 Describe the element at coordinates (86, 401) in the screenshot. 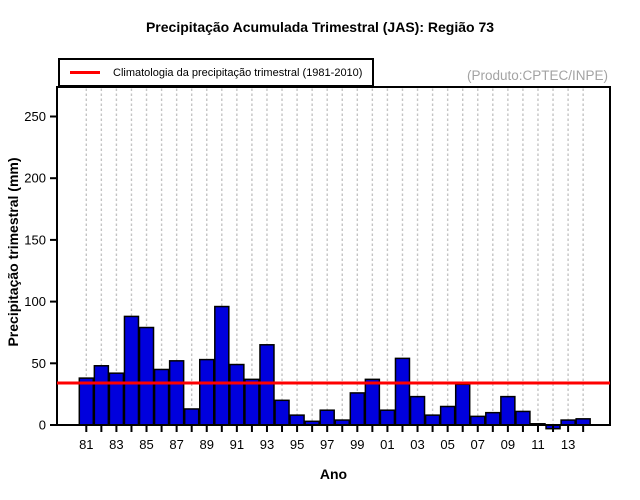

I see `bar-1981` at that location.